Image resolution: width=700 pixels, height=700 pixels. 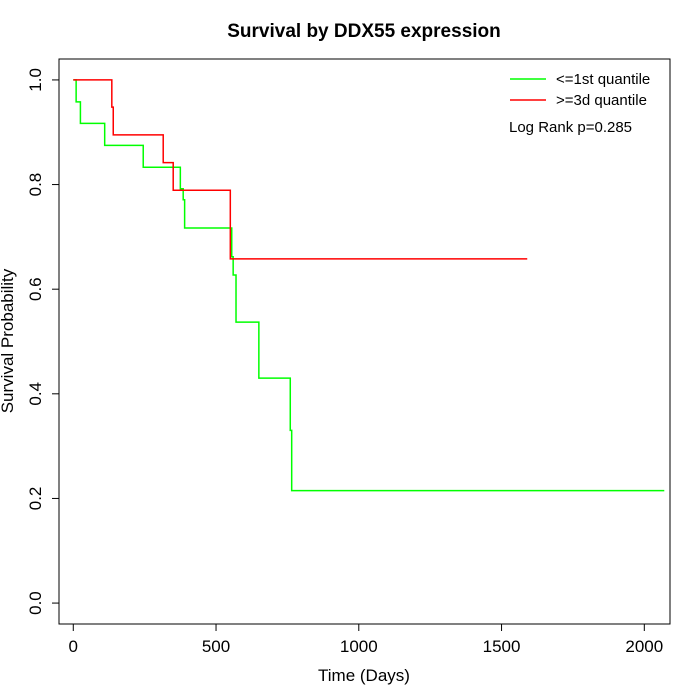 I want to click on x-tick-label: 1000, so click(x=359, y=646).